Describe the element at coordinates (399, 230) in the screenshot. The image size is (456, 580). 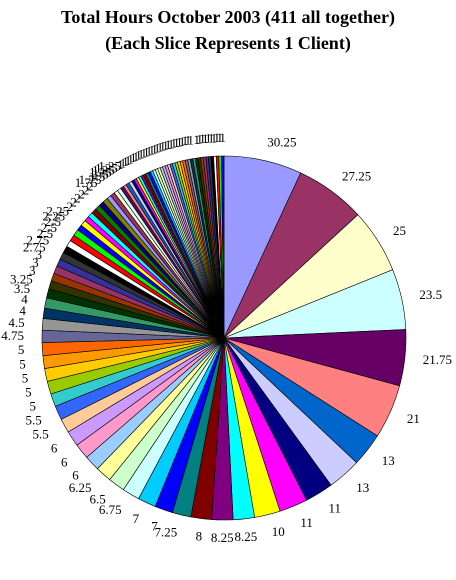
I see `slice-label: 25` at that location.